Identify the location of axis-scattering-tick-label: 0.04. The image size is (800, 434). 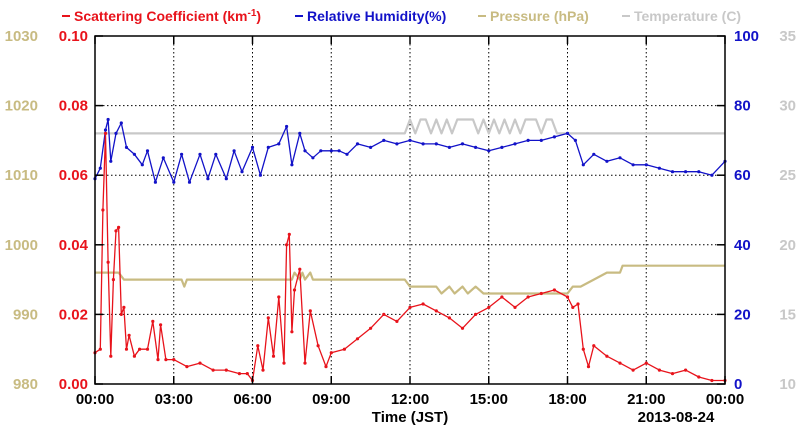
(74, 245).